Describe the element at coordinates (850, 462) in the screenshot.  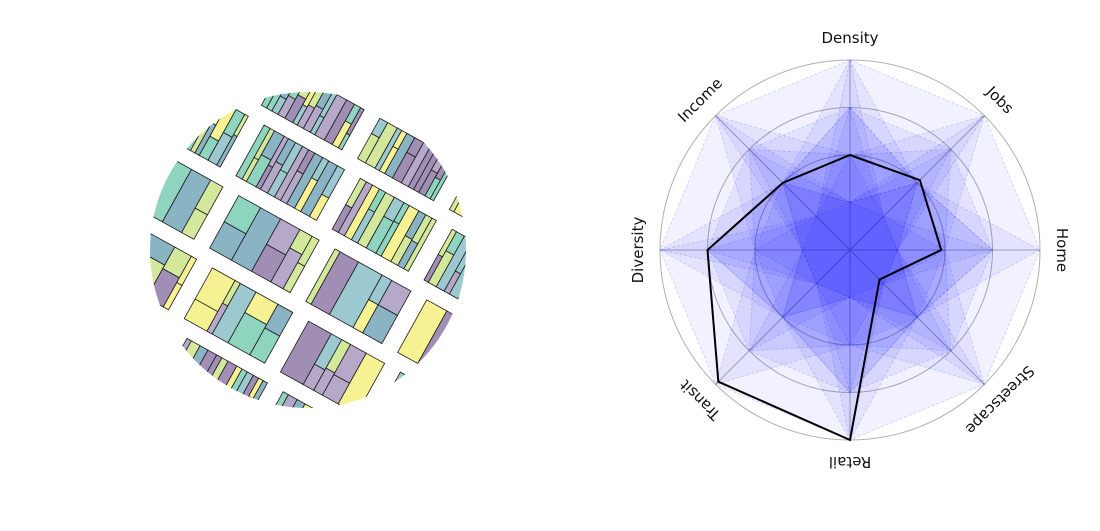
I see `radar-axis-label: Retail` at that location.